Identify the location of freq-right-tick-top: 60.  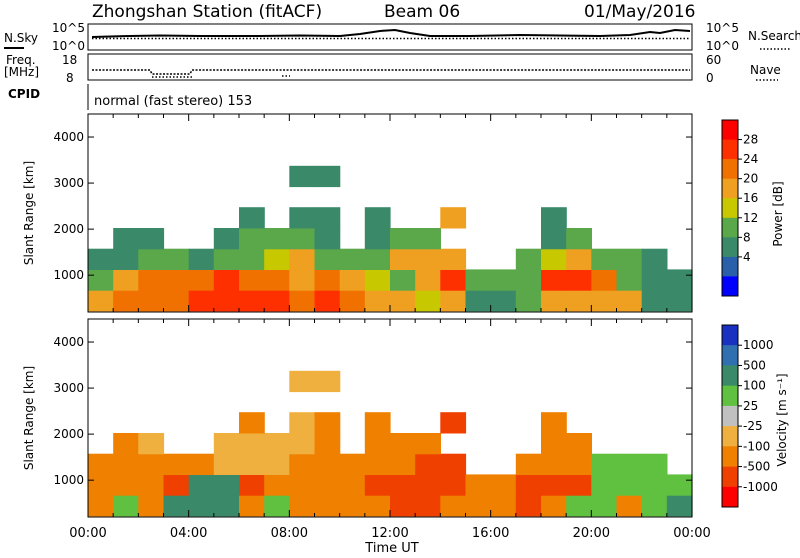
(713, 60).